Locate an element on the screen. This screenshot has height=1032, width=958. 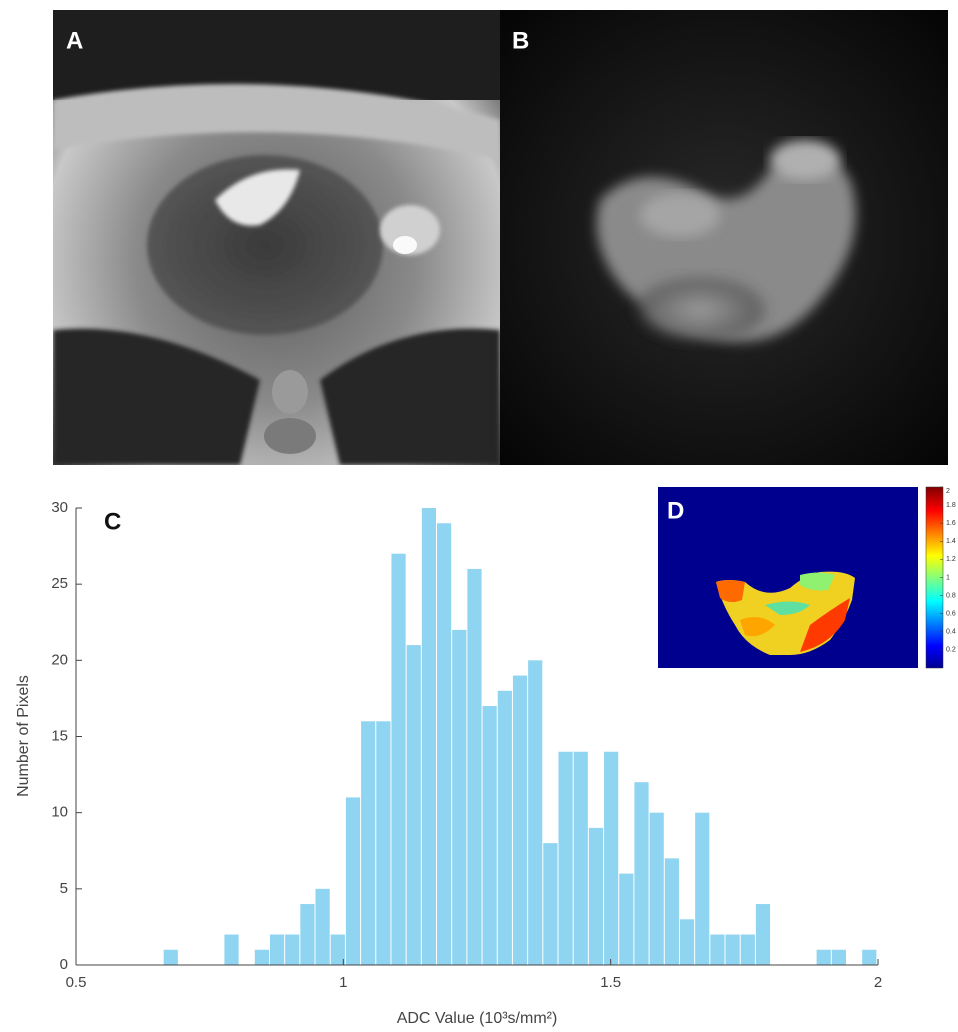
colorbar-tick-label: 1.4 is located at coordinates (951, 541).